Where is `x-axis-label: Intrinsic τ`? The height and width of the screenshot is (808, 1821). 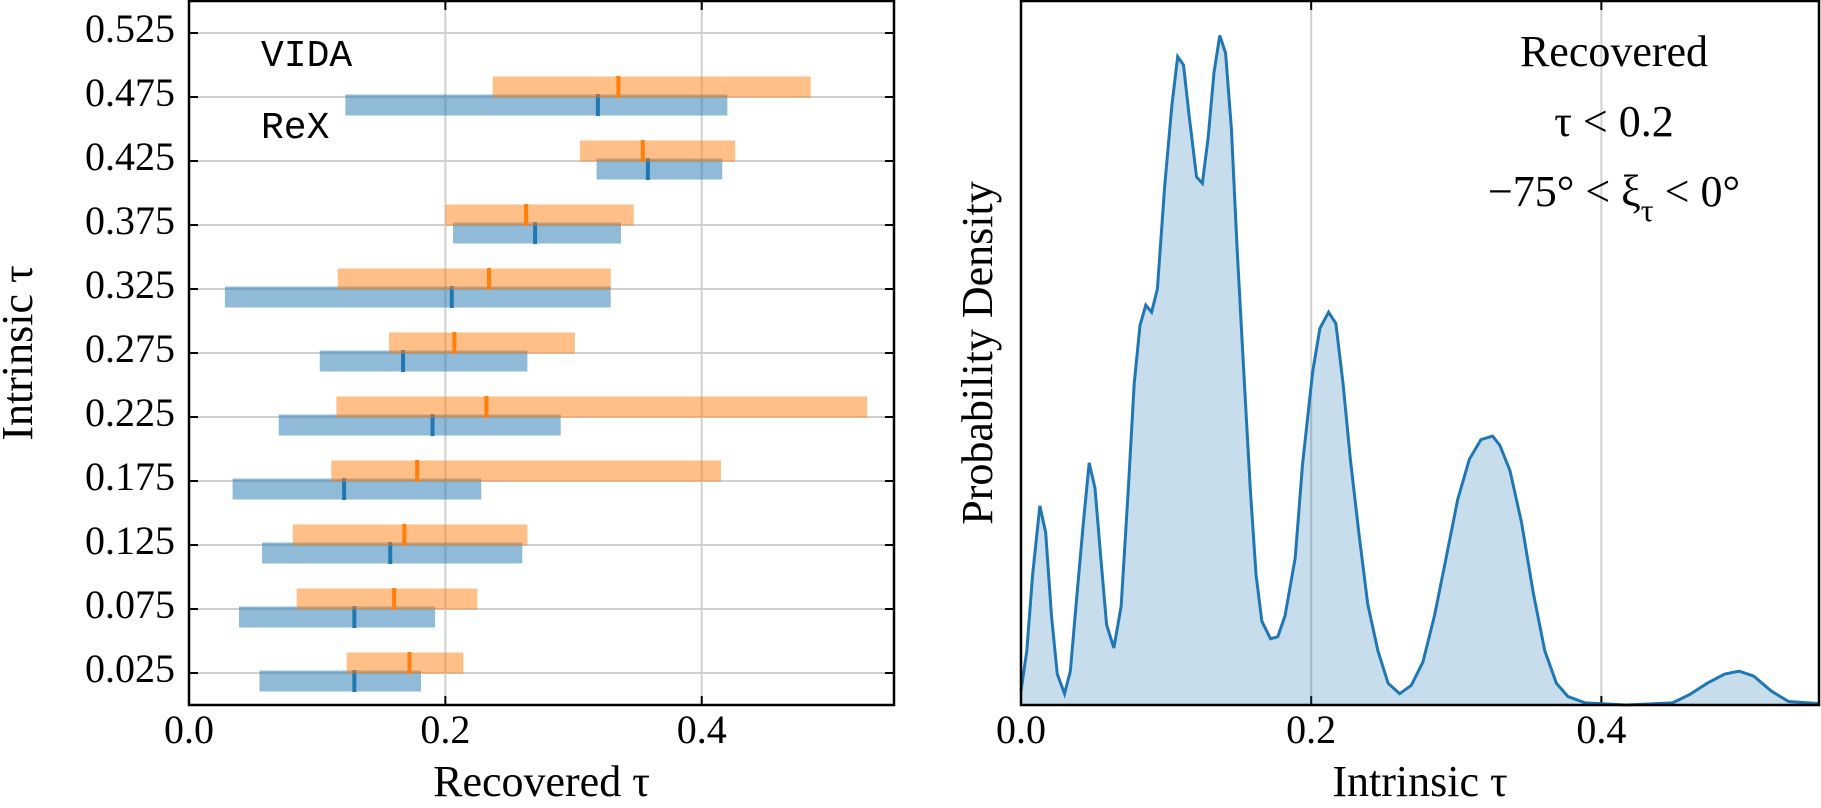
x-axis-label: Intrinsic τ is located at coordinates (1419, 781).